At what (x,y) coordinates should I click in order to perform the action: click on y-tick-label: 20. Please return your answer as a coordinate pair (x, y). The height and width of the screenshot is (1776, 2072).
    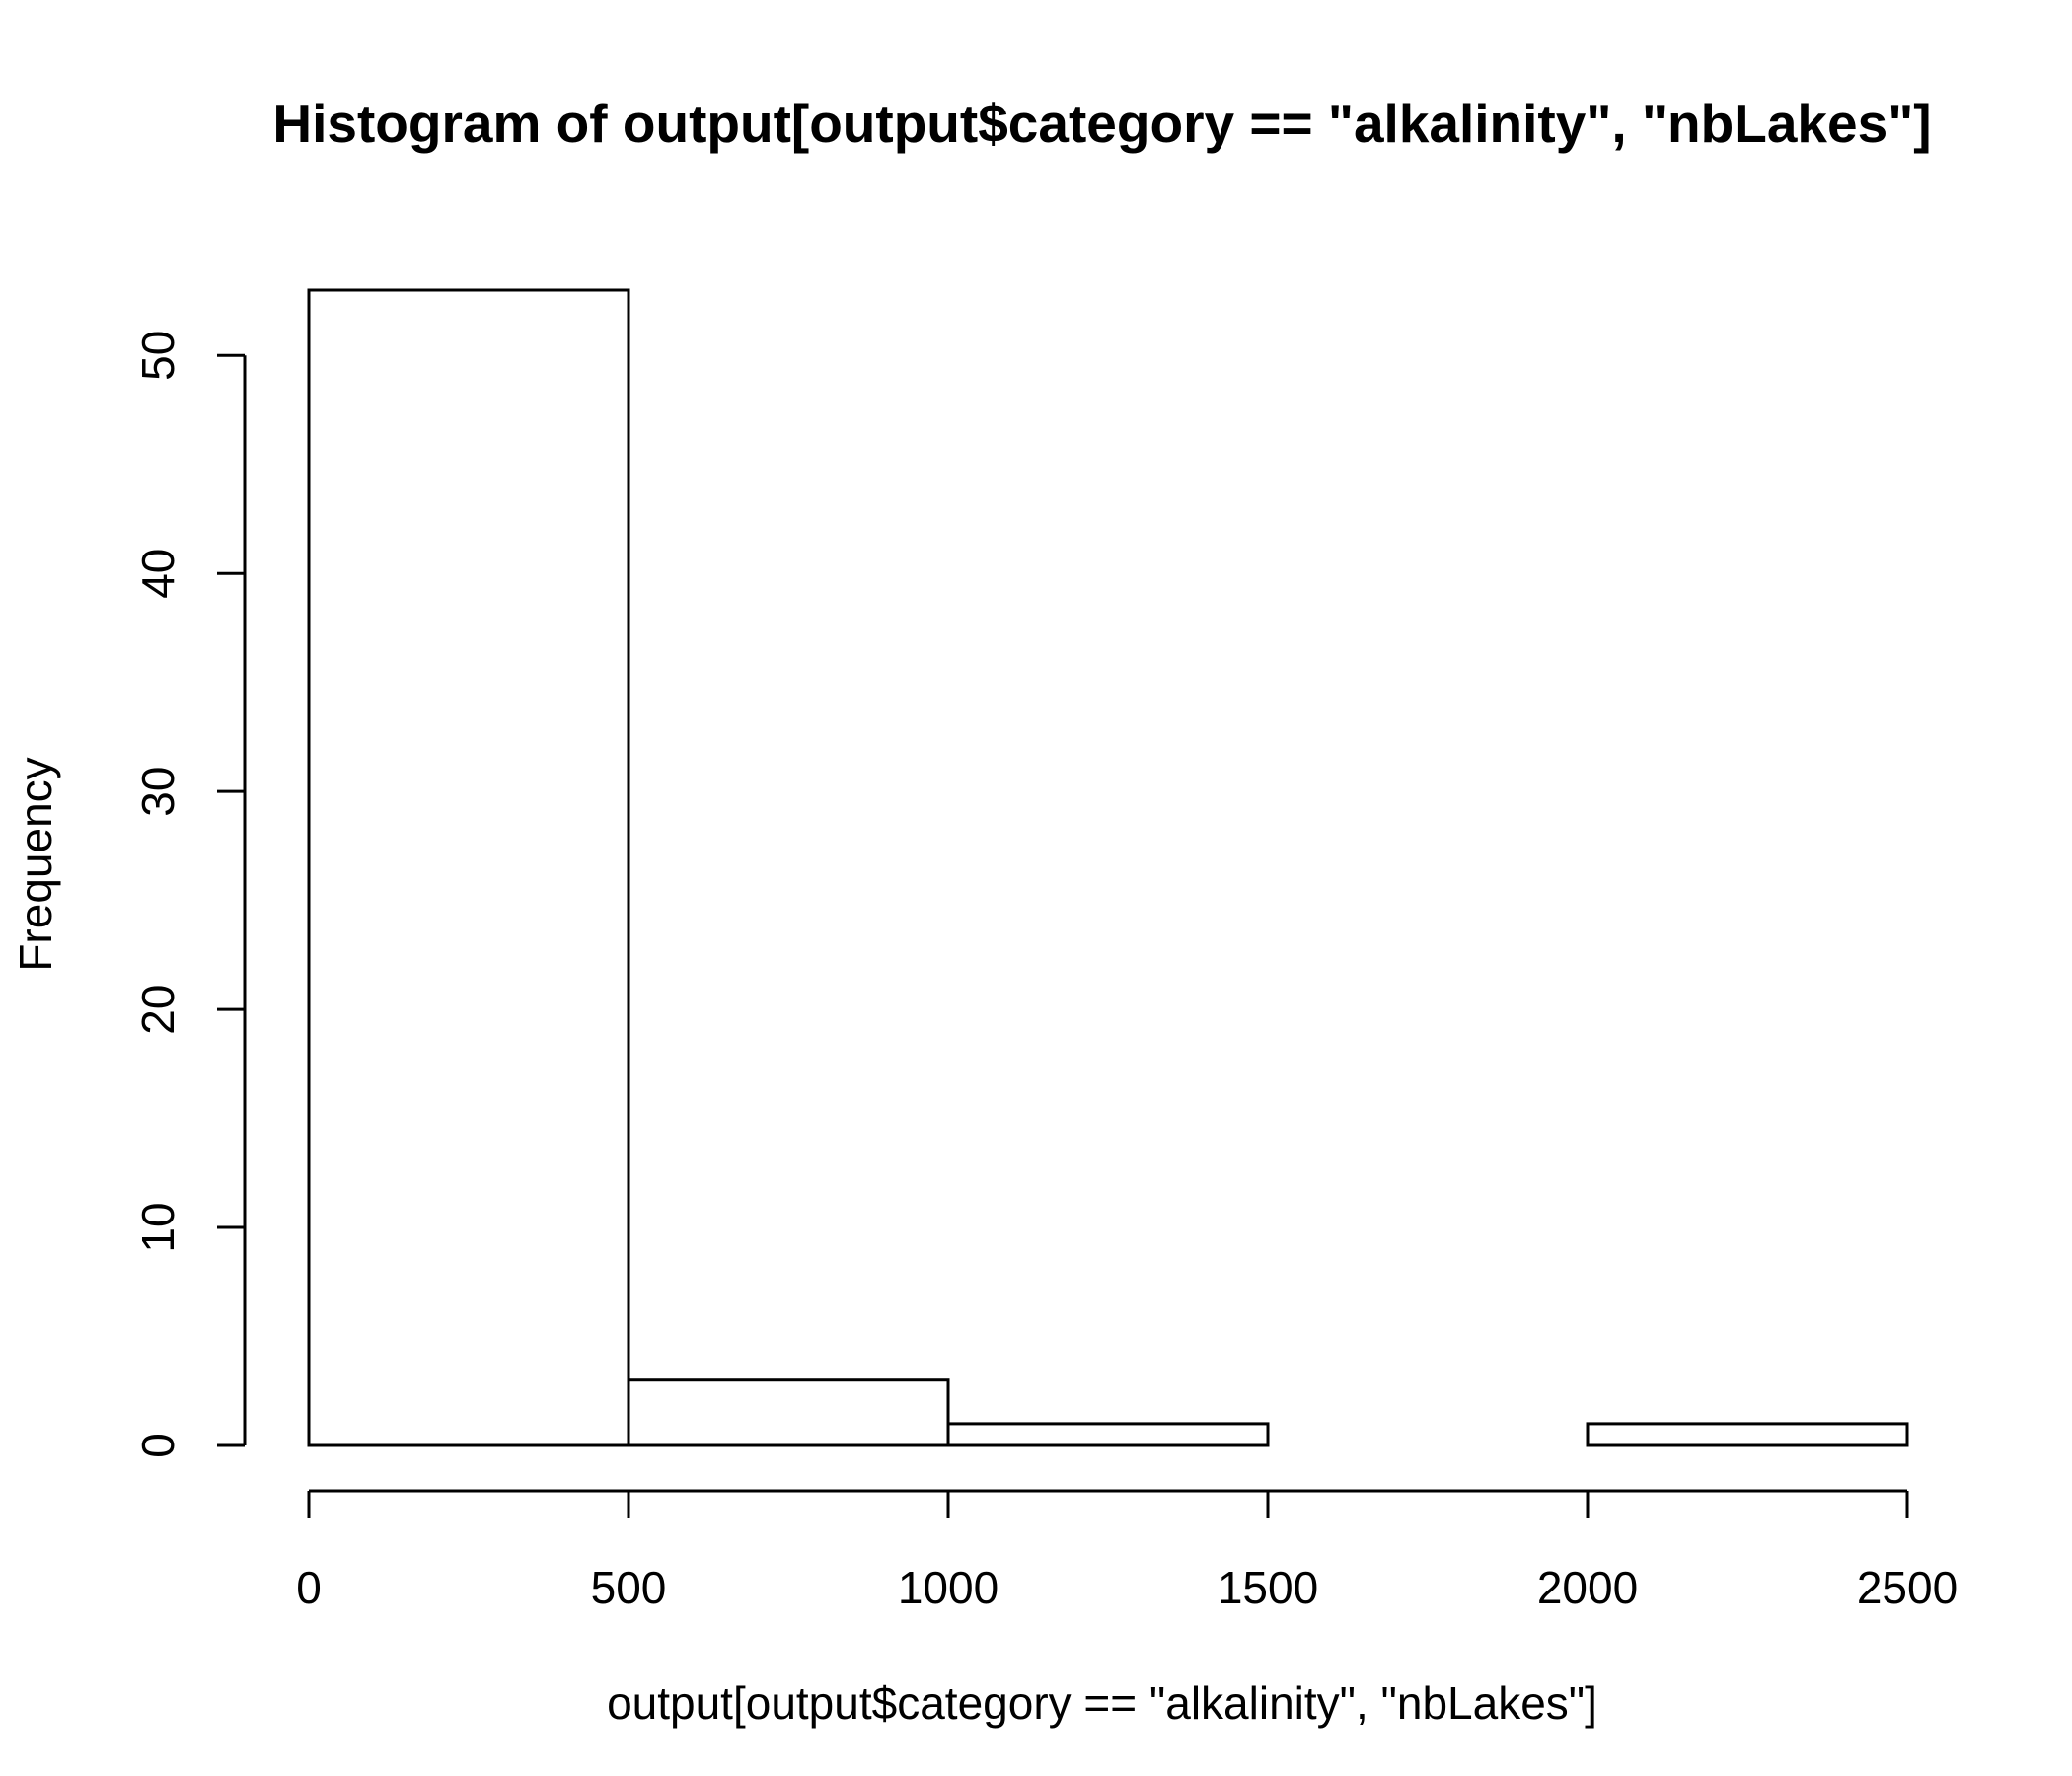
    Looking at the image, I should click on (158, 1010).